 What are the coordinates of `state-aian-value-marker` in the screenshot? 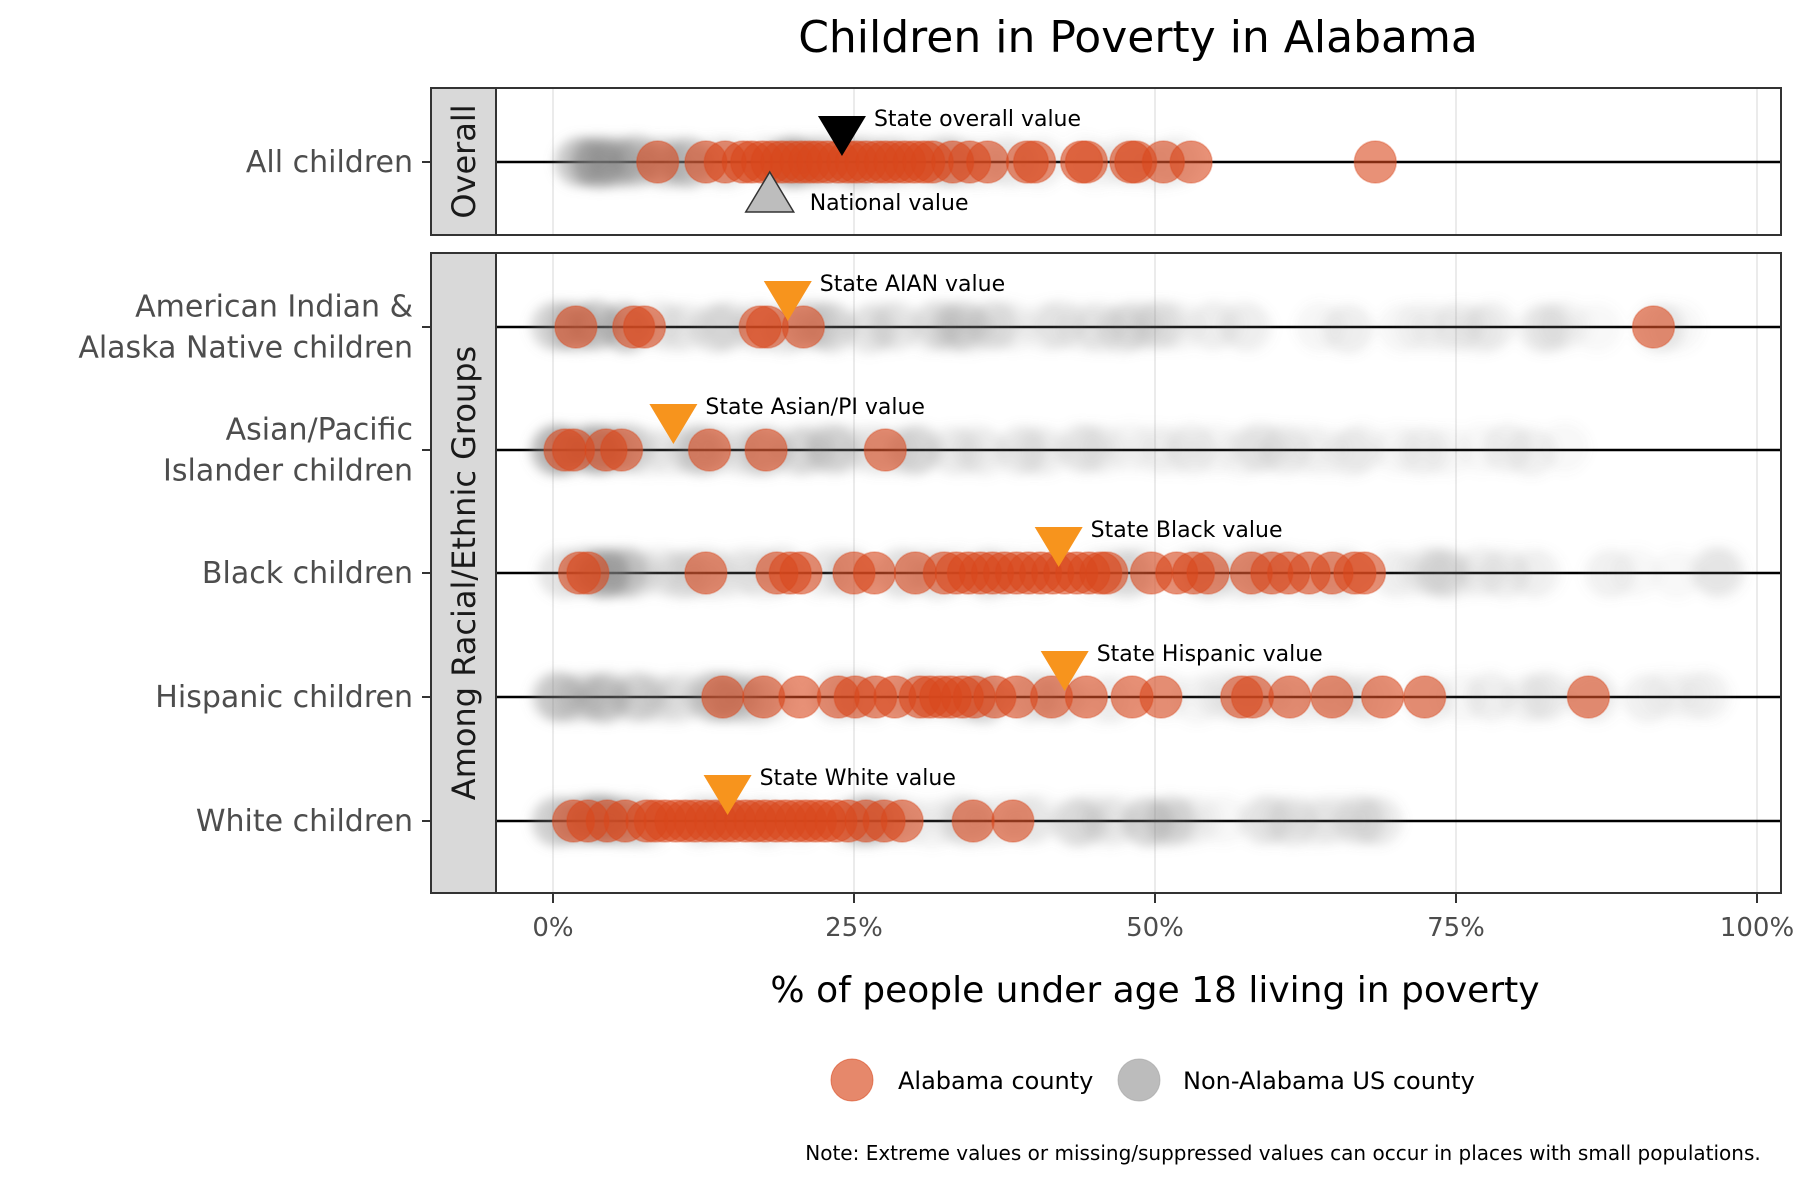 It's located at (787, 301).